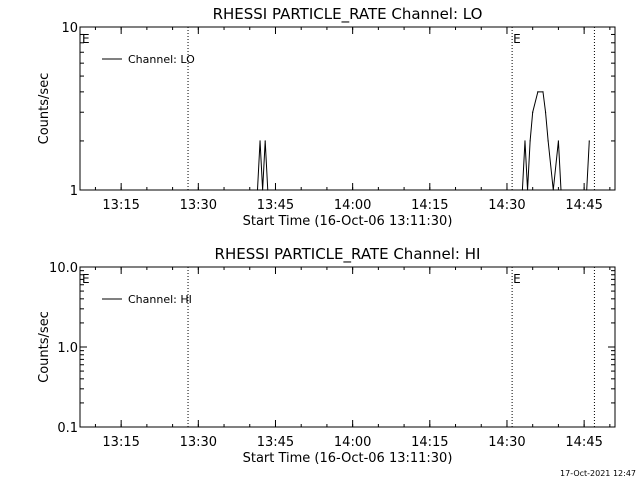 Image resolution: width=640 pixels, height=480 pixels. What do you see at coordinates (161, 59) in the screenshot?
I see `chart1-legend-entry: Channel: LO` at bounding box center [161, 59].